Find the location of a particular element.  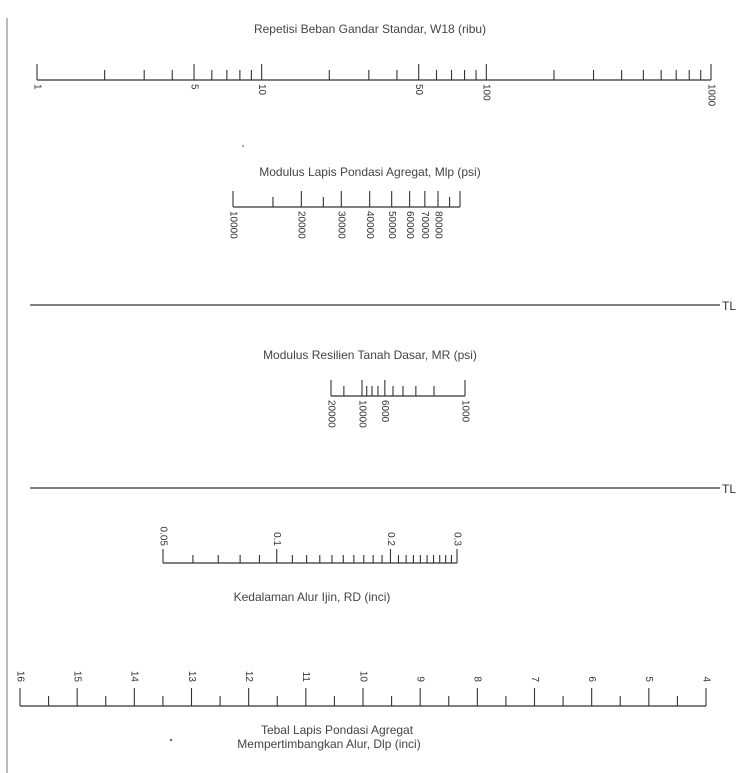

dlp-title-line2: Mempertimbangkan Alur, Dlp (inci) is located at coordinates (328, 744).